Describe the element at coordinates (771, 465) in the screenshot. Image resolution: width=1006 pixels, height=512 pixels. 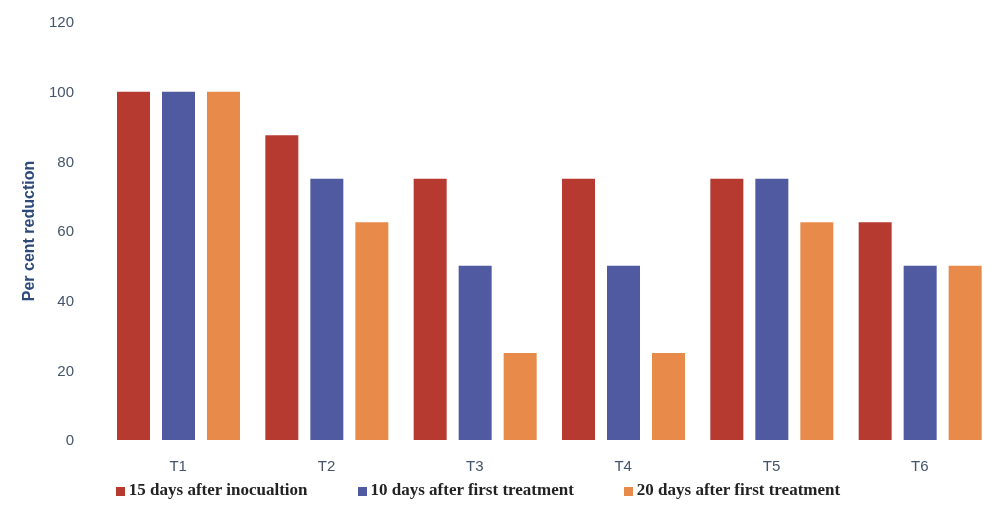
I see `x-tick-label: T5` at that location.